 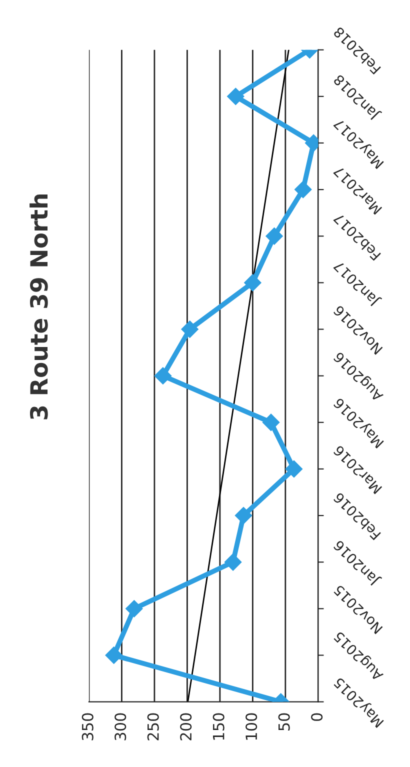 I want to click on x-tick-label: 350, so click(x=88, y=726).